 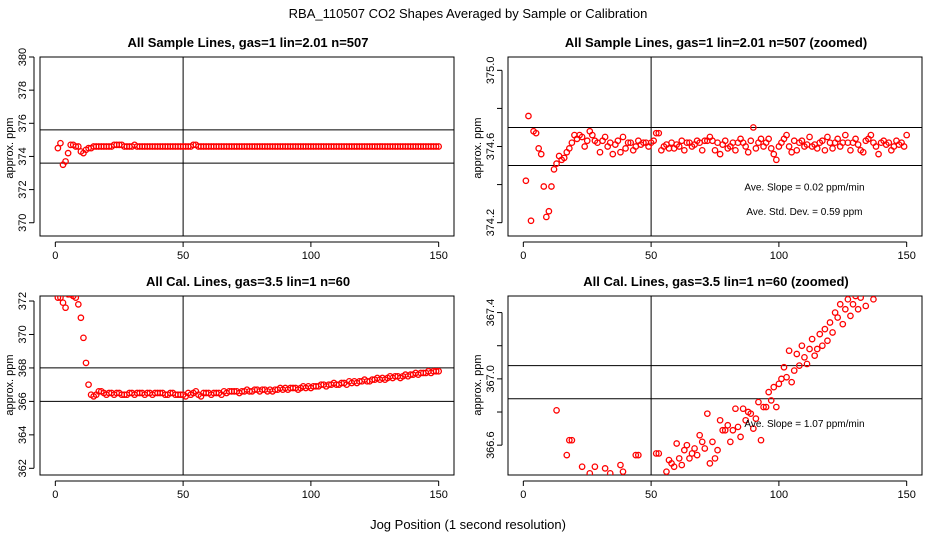 I want to click on x-tick-label: 50, so click(x=183, y=256).